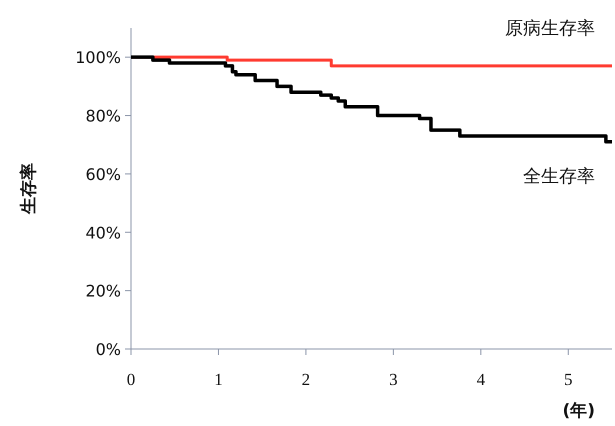  I want to click on x-axis-title: (年), so click(578, 411).